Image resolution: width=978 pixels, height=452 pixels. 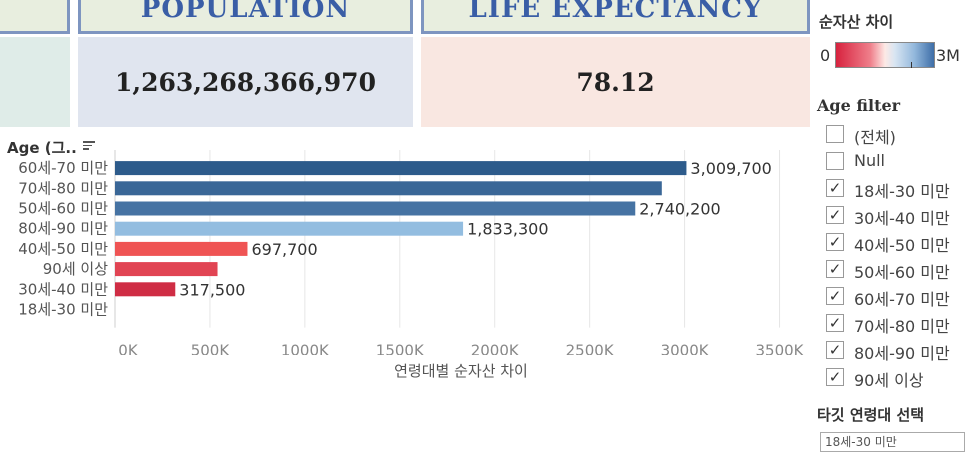 I want to click on data-label: 1,833,300, so click(x=507, y=229).